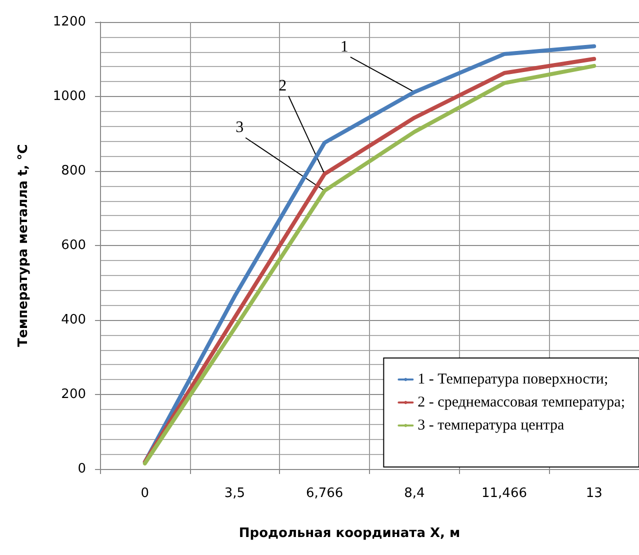 The image size is (639, 555). I want to click on x-tick-label: 11,466, so click(504, 493).